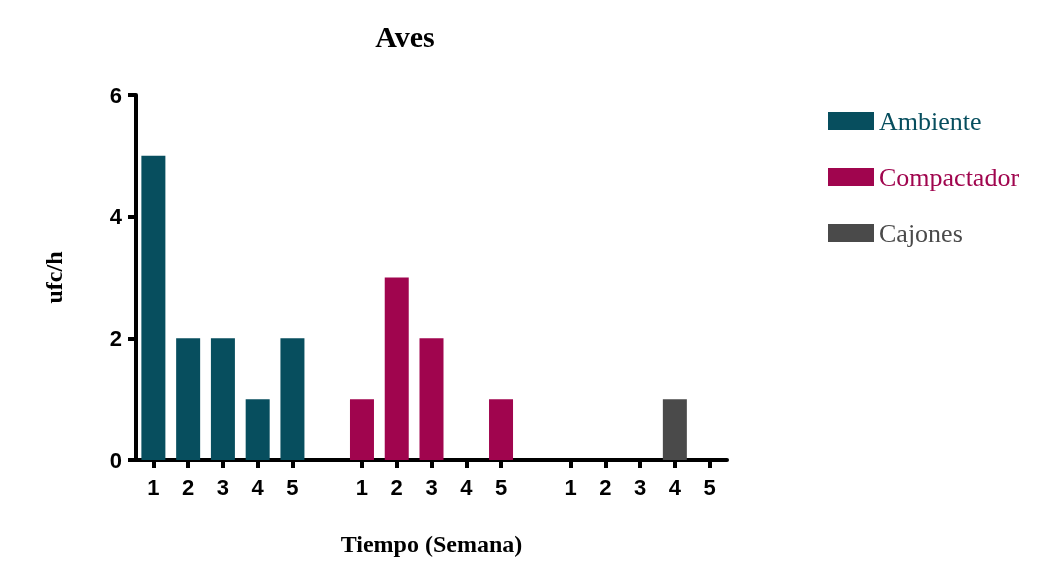  I want to click on y-tick-label: 2, so click(115, 338).